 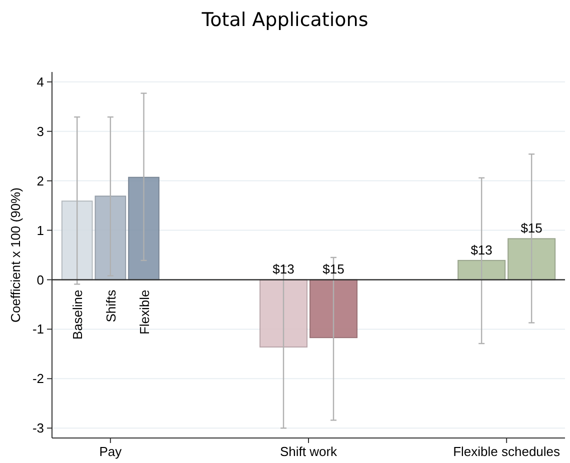 What do you see at coordinates (40, 280) in the screenshot?
I see `y-tick-label: 0` at bounding box center [40, 280].